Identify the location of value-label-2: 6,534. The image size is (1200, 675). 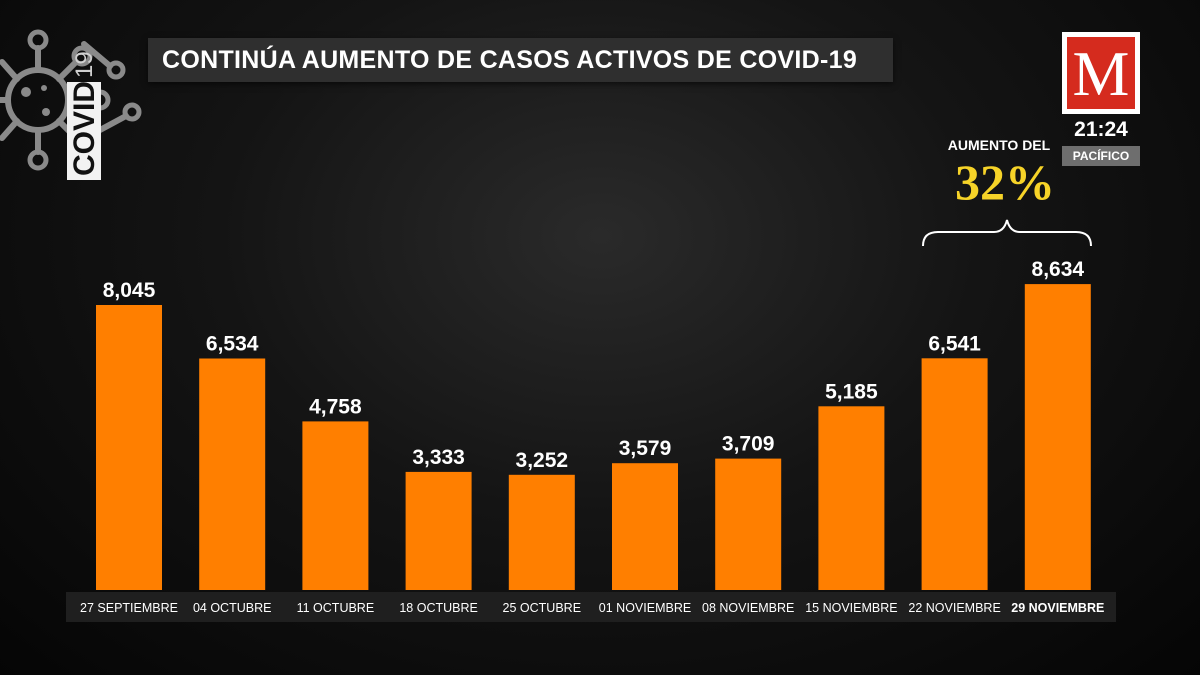
(232, 344).